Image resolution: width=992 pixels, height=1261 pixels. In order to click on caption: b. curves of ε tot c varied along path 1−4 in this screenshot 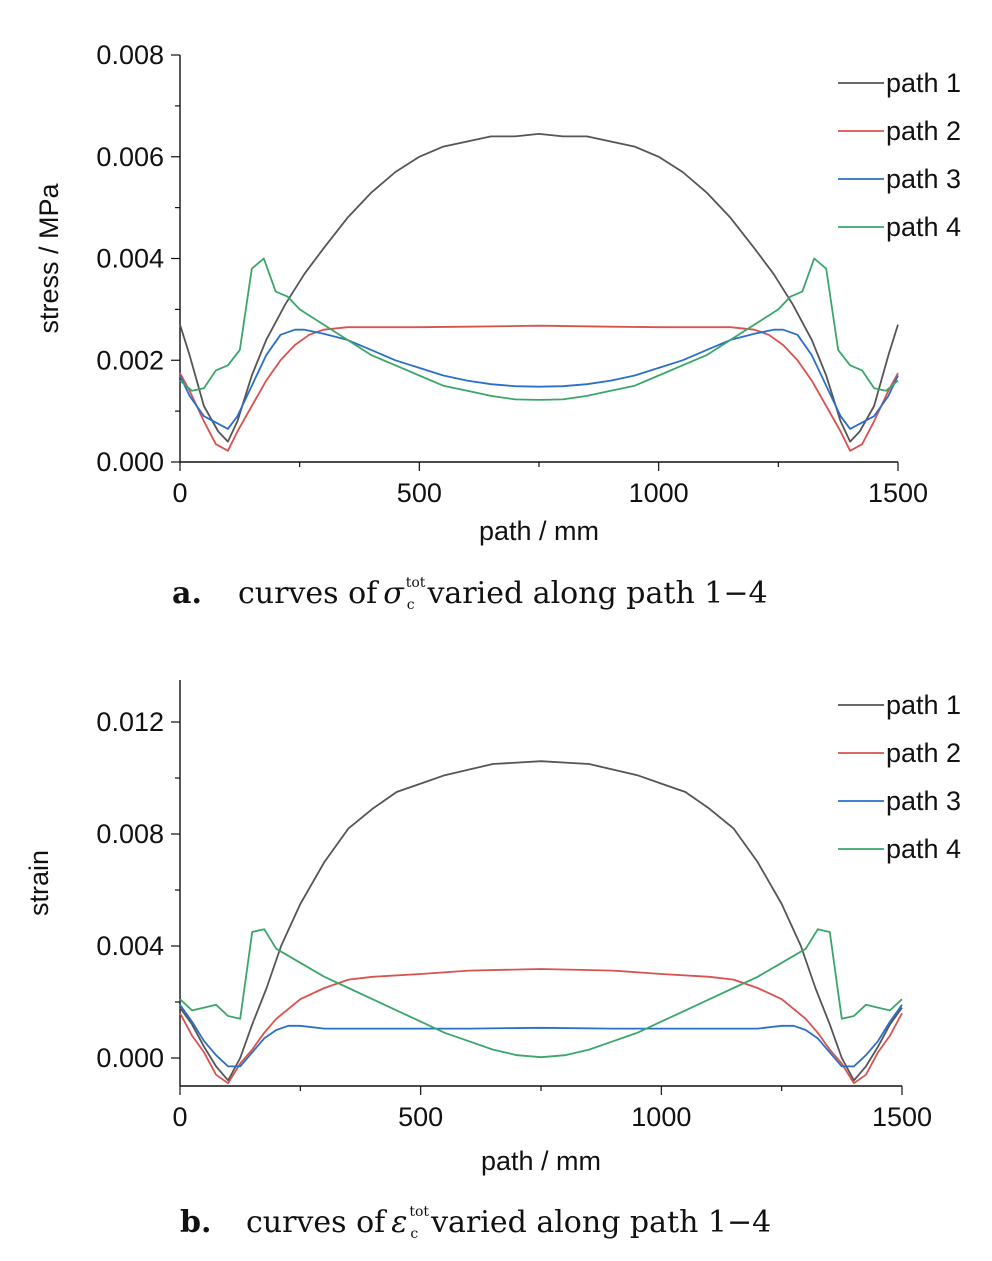, I will do `click(475, 1223)`.